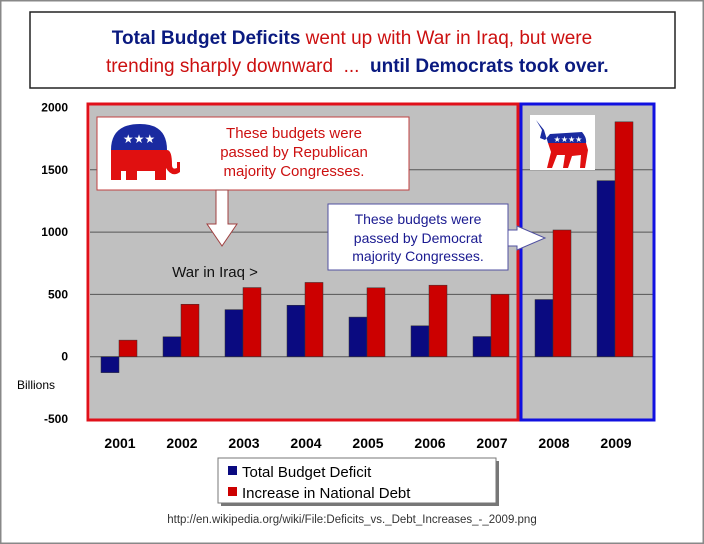 The width and height of the screenshot is (704, 544). What do you see at coordinates (36, 385) in the screenshot?
I see `y-axis-label: Billions` at bounding box center [36, 385].